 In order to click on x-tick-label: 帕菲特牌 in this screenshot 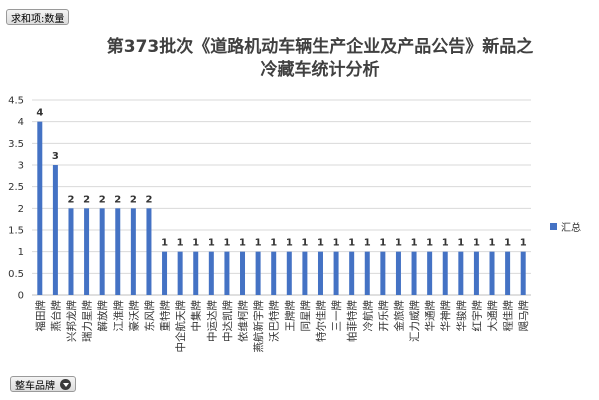, I will do `click(352, 321)`.